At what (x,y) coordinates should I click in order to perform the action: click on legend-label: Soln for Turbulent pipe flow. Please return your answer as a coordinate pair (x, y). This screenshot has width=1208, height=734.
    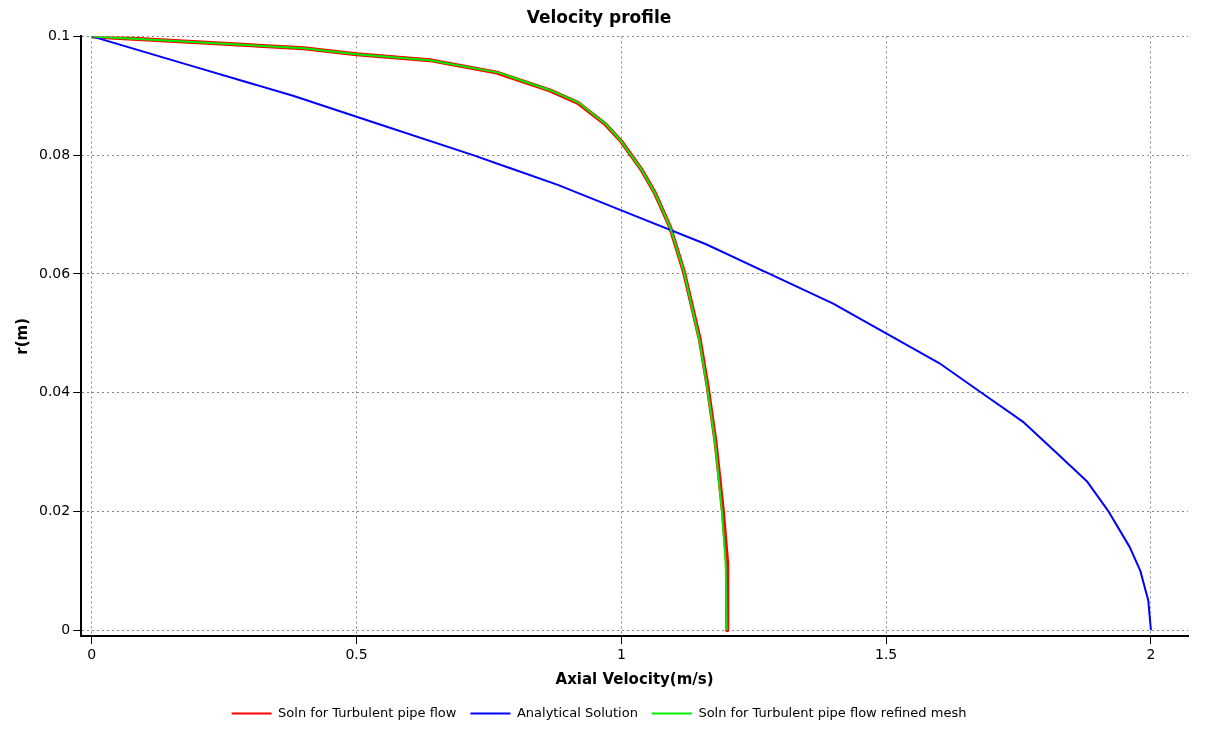
    Looking at the image, I should click on (367, 712).